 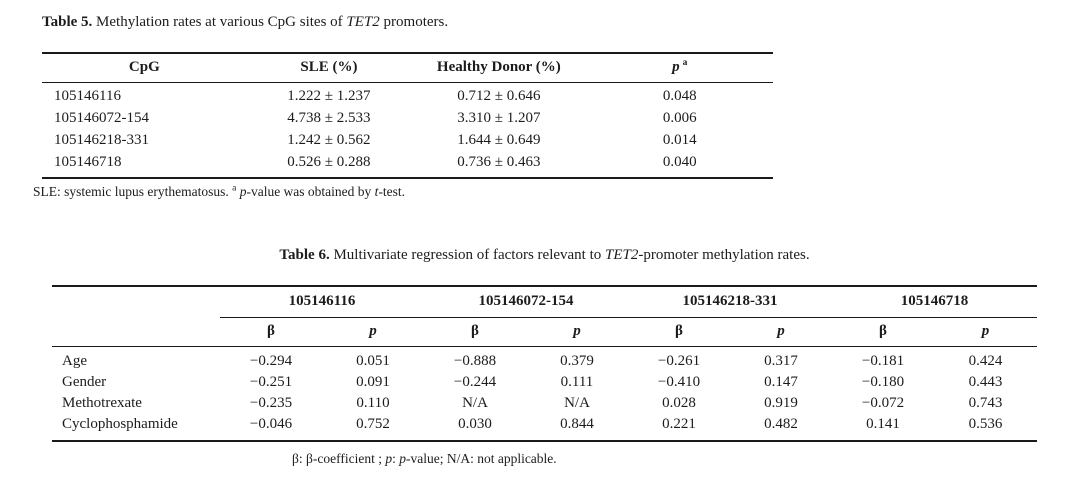 What do you see at coordinates (883, 424) in the screenshot?
I see `cell-beta: 0.141` at bounding box center [883, 424].